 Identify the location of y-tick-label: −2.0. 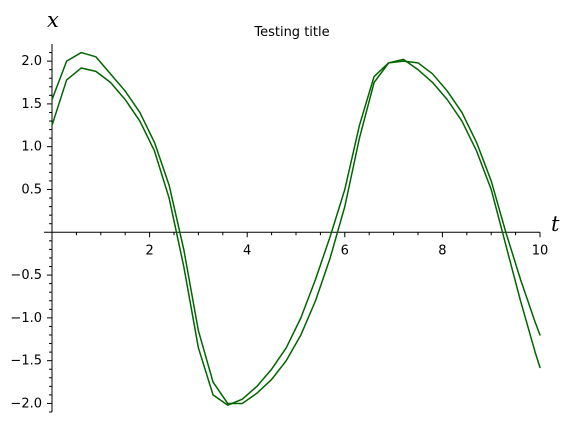
(26, 403).